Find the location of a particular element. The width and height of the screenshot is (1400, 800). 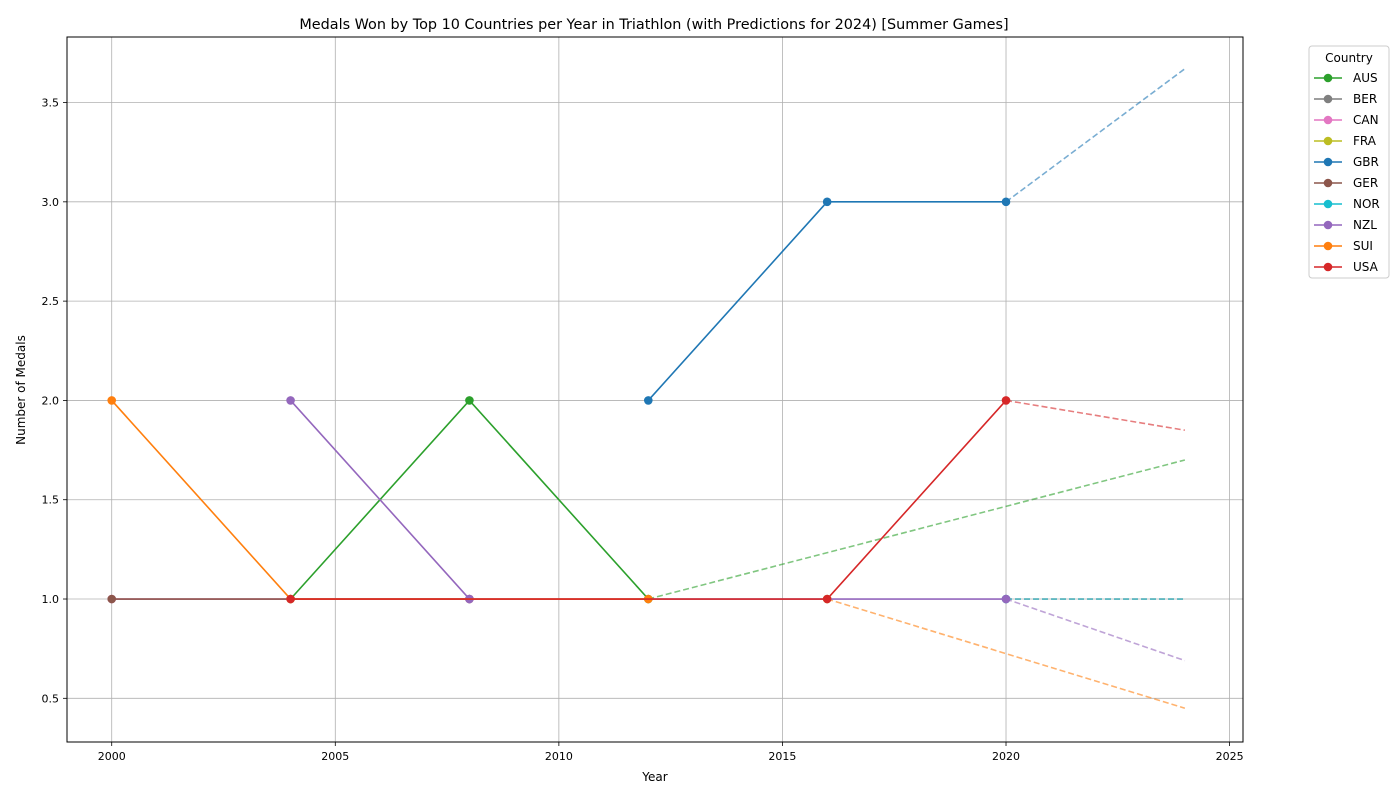

x-tick-label: 2005 is located at coordinates (335, 756).